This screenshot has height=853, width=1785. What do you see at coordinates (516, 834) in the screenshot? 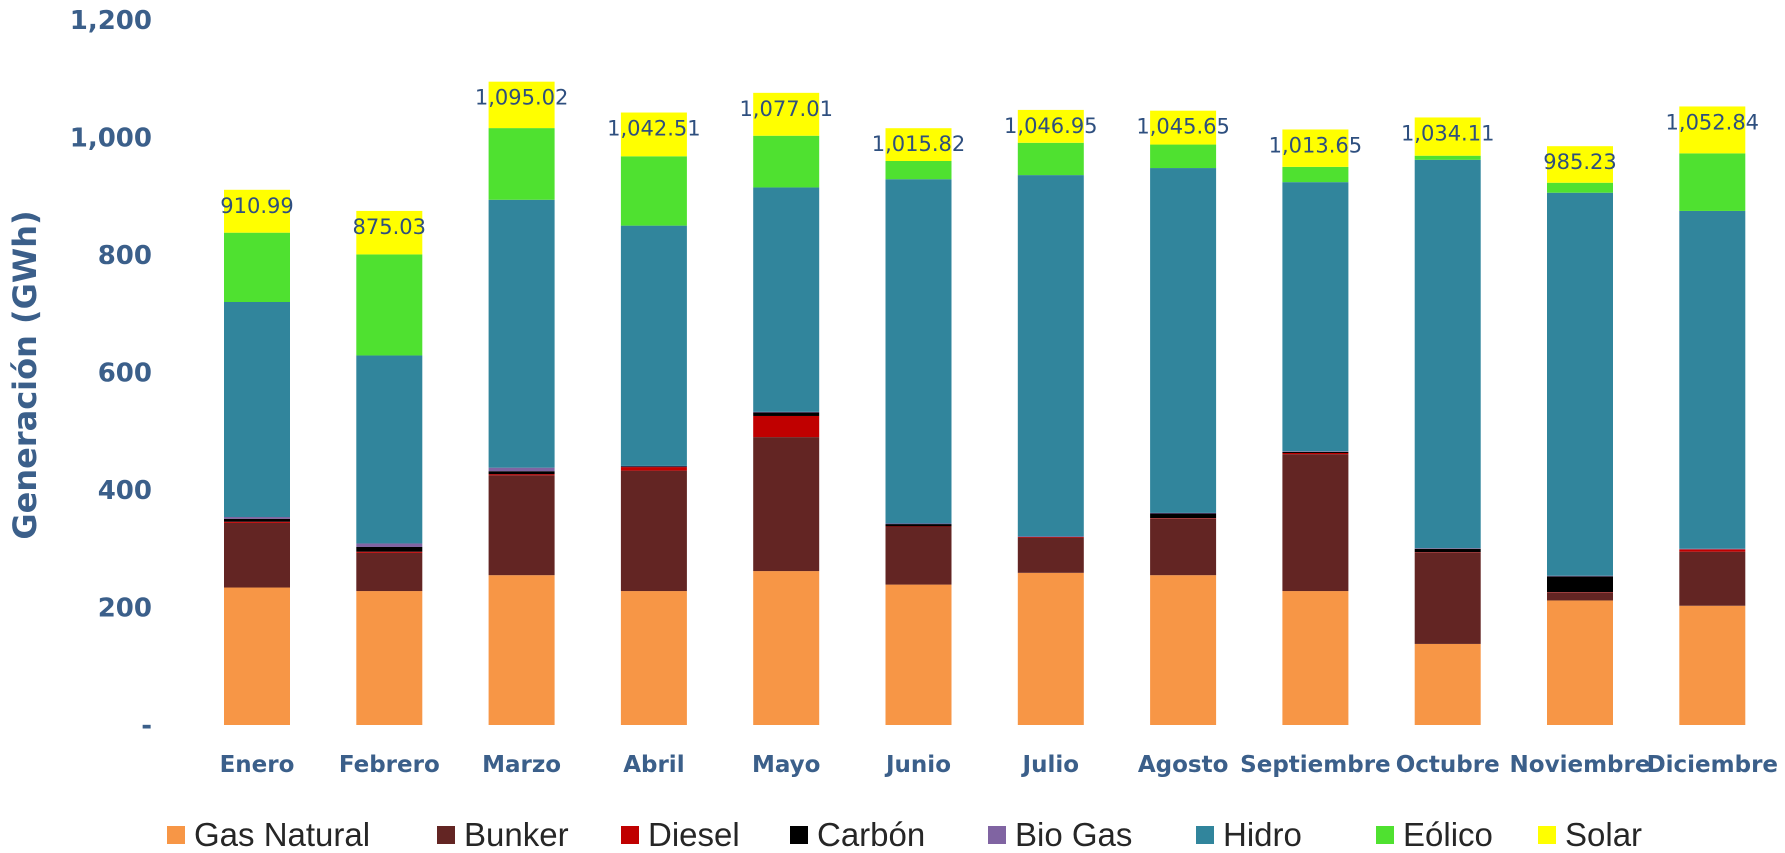
I see `legend-label: Bunker` at bounding box center [516, 834].